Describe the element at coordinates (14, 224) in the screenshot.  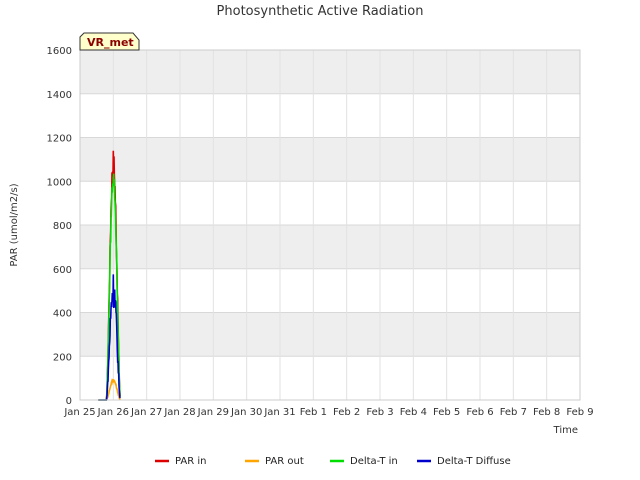
I see `y-axis-label: PAR (umol/m2/s)` at that location.